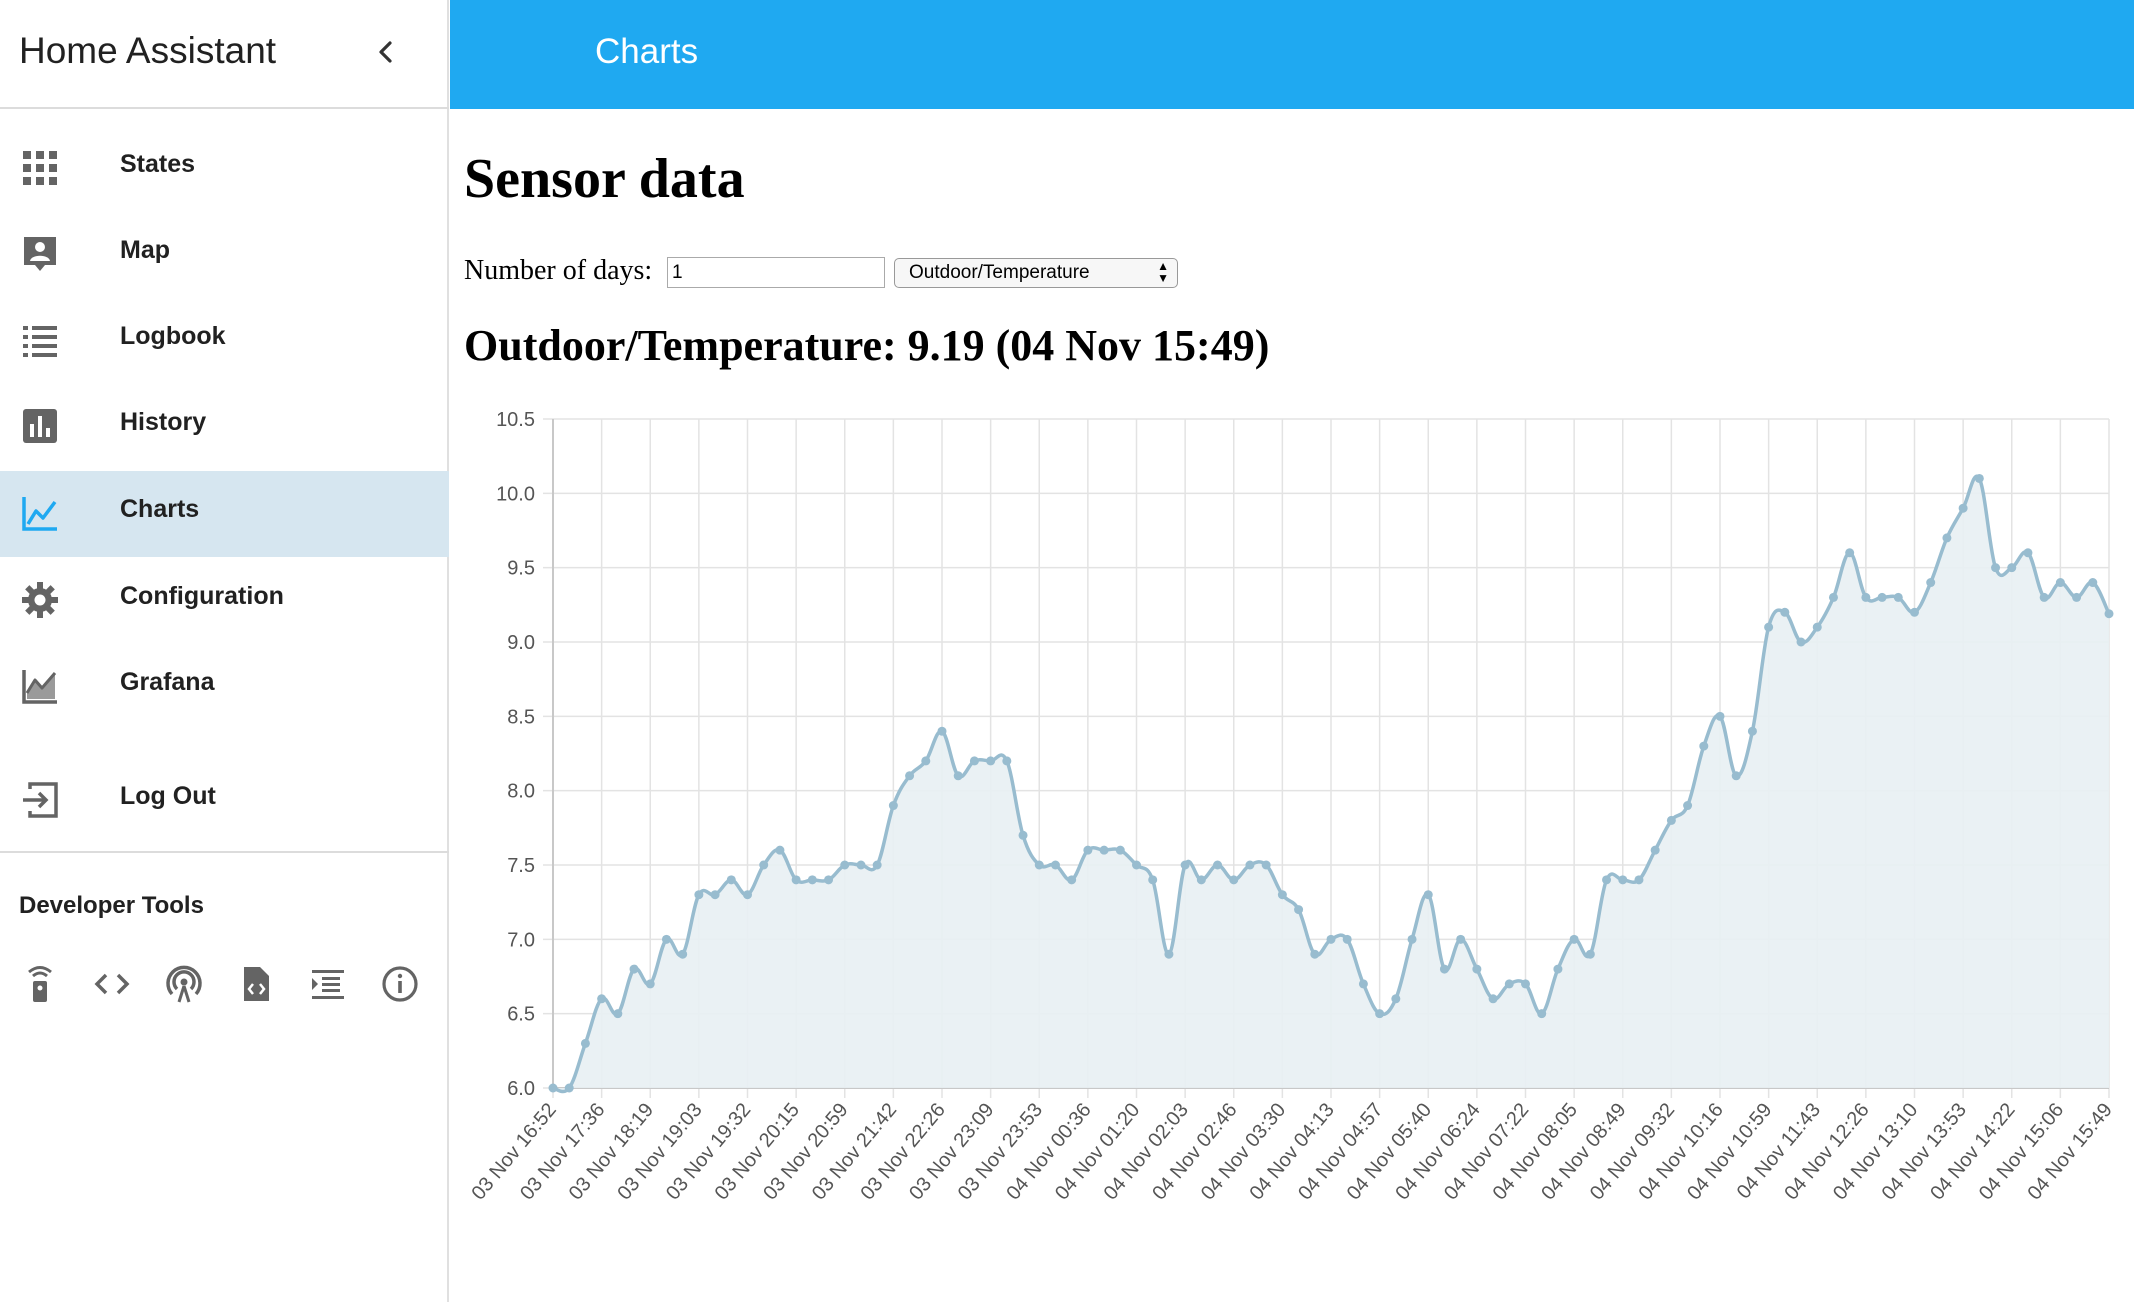 This screenshot has height=1302, width=2134. Describe the element at coordinates (40, 984) in the screenshot. I see `remote-icon` at that location.